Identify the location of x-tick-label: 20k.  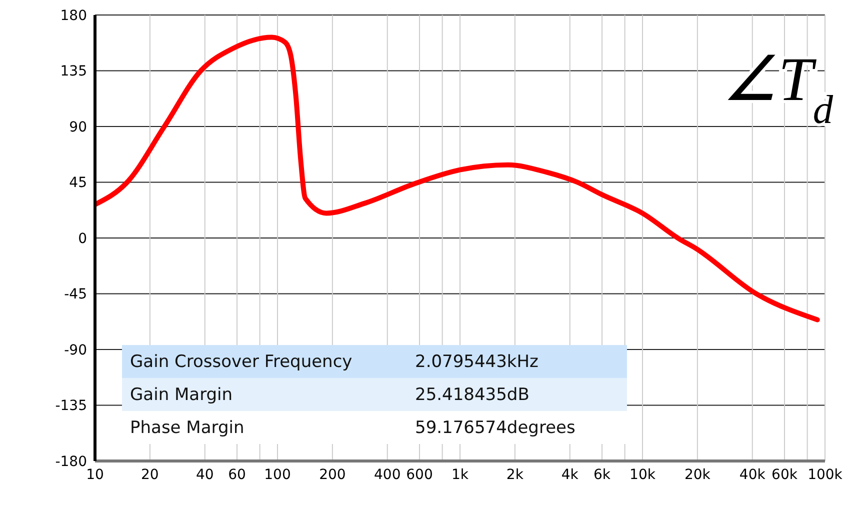
(698, 474).